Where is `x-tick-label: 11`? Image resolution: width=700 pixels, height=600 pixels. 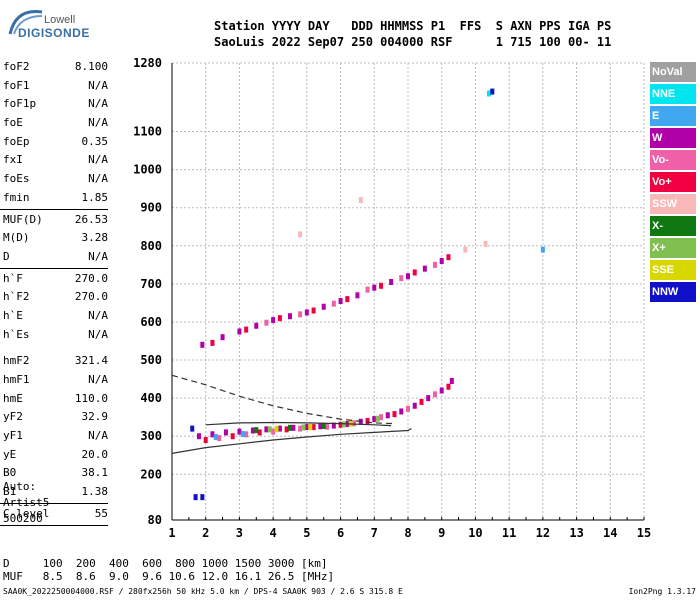 x-tick-label: 11 is located at coordinates (509, 533).